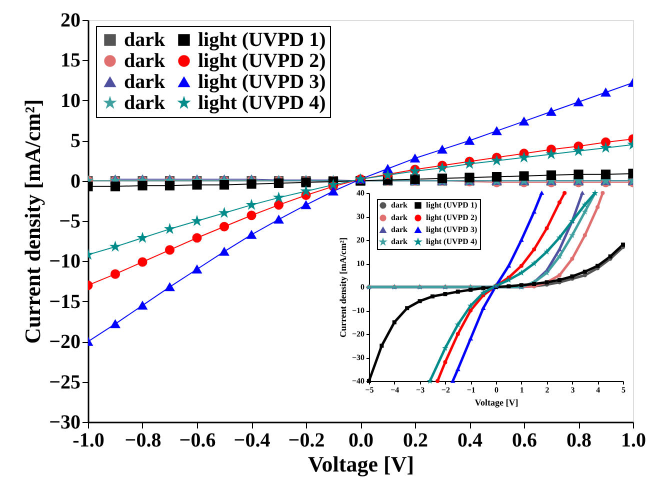 The image size is (646, 490). Describe the element at coordinates (143, 441) in the screenshot. I see `x-tick-label: −0.8` at that location.